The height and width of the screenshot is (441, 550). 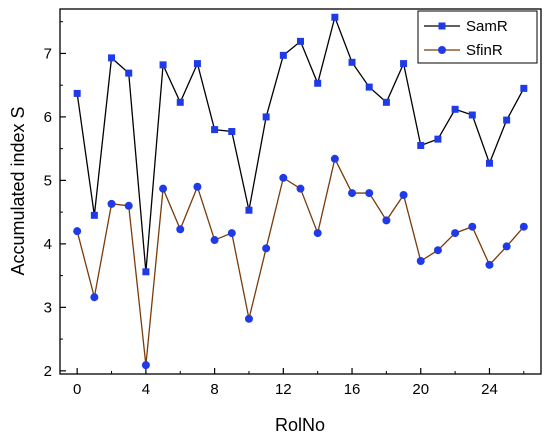 I want to click on x-tick-label: 0, so click(x=77, y=389).